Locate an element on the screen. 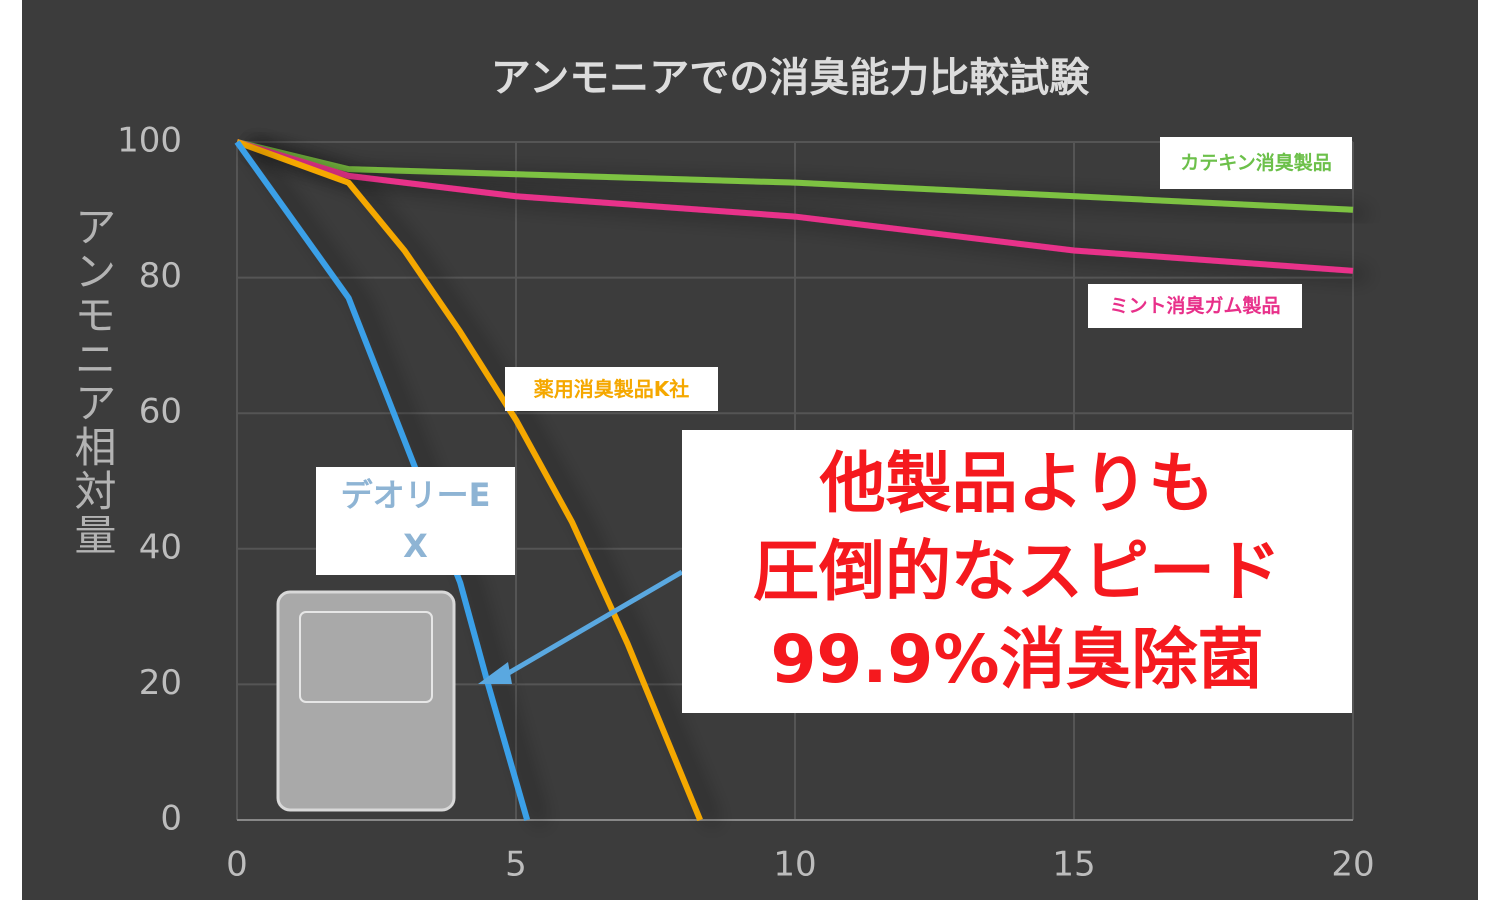 Image resolution: width=1500 pixels, height=900 pixels. series-label: カテキン消臭製品 is located at coordinates (1256, 163).